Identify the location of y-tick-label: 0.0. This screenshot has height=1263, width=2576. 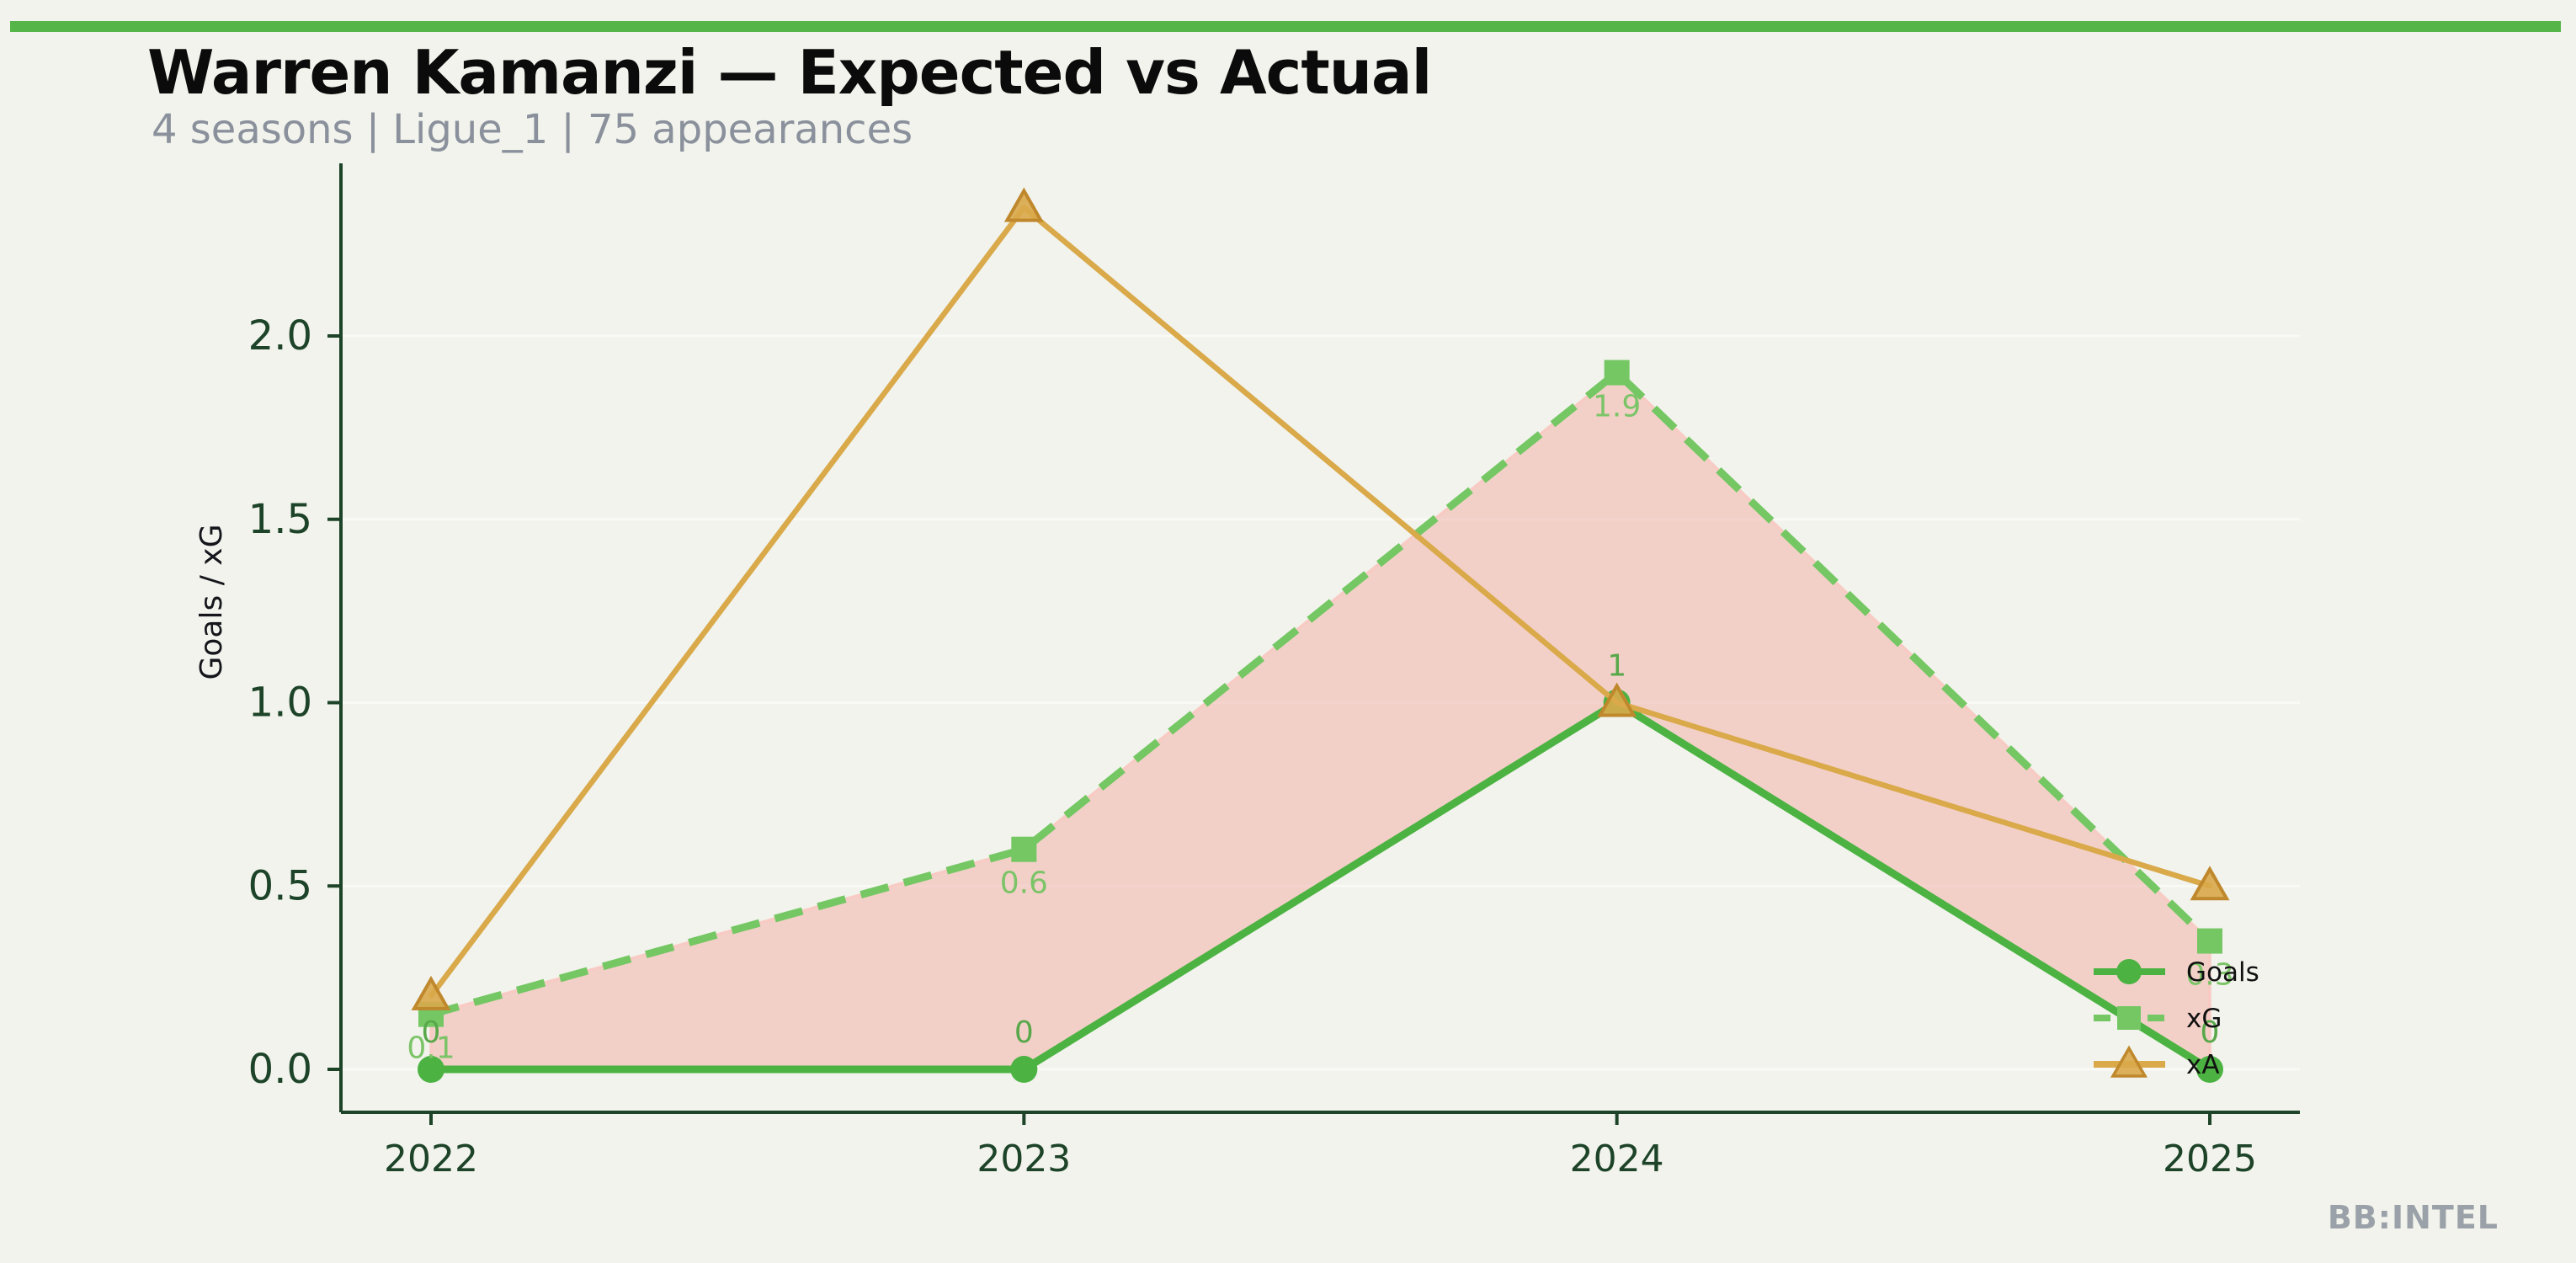
(280, 1069).